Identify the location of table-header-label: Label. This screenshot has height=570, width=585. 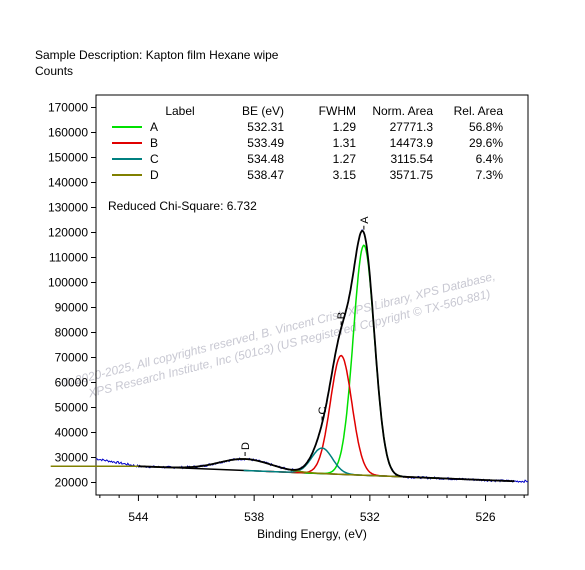
(179, 111).